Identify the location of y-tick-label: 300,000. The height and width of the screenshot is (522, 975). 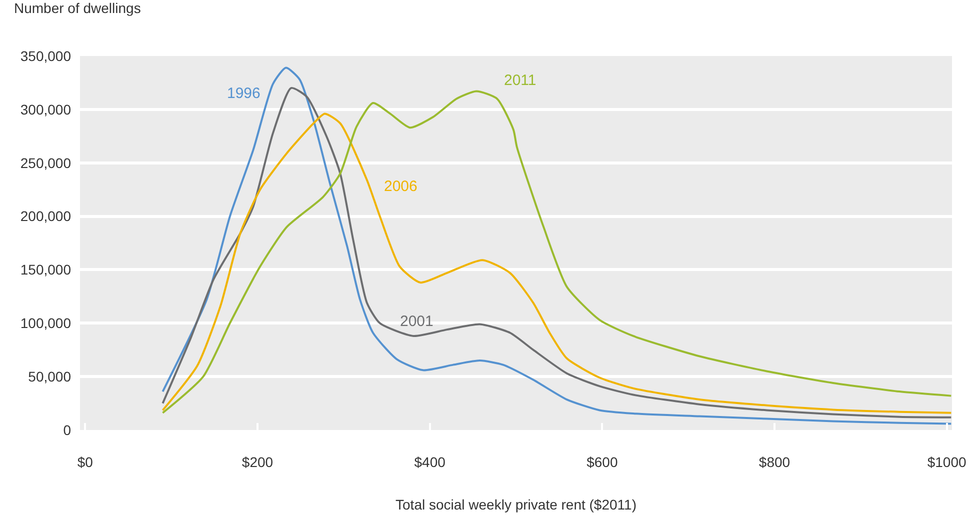
(46, 109).